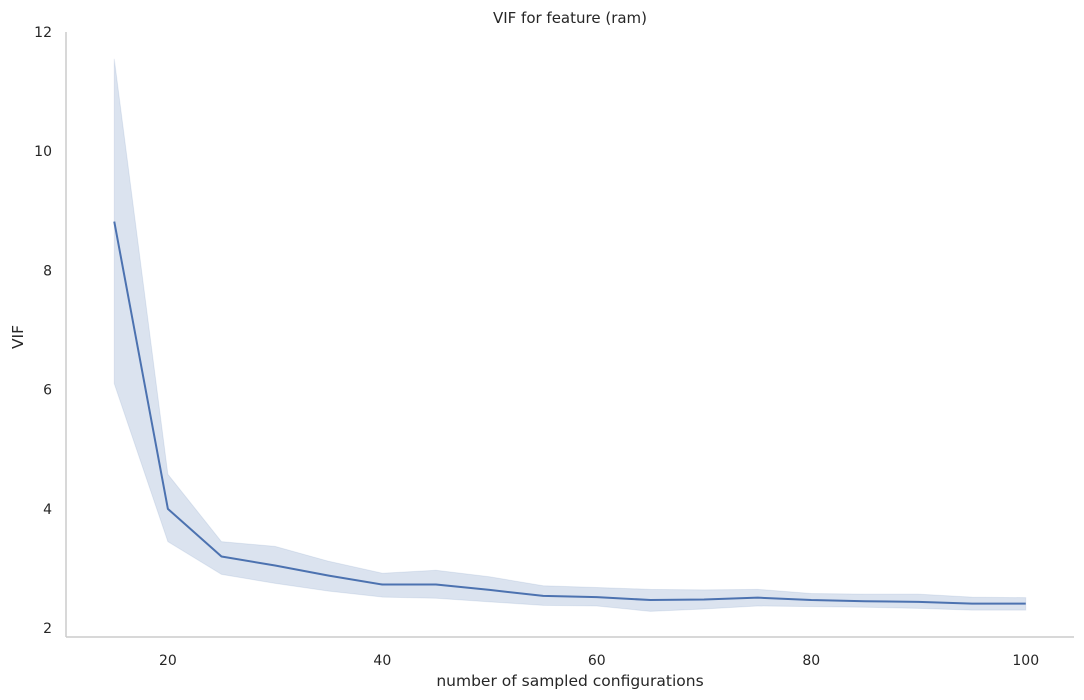 The width and height of the screenshot is (1084, 700). I want to click on y-tick-label: 2, so click(47, 629).